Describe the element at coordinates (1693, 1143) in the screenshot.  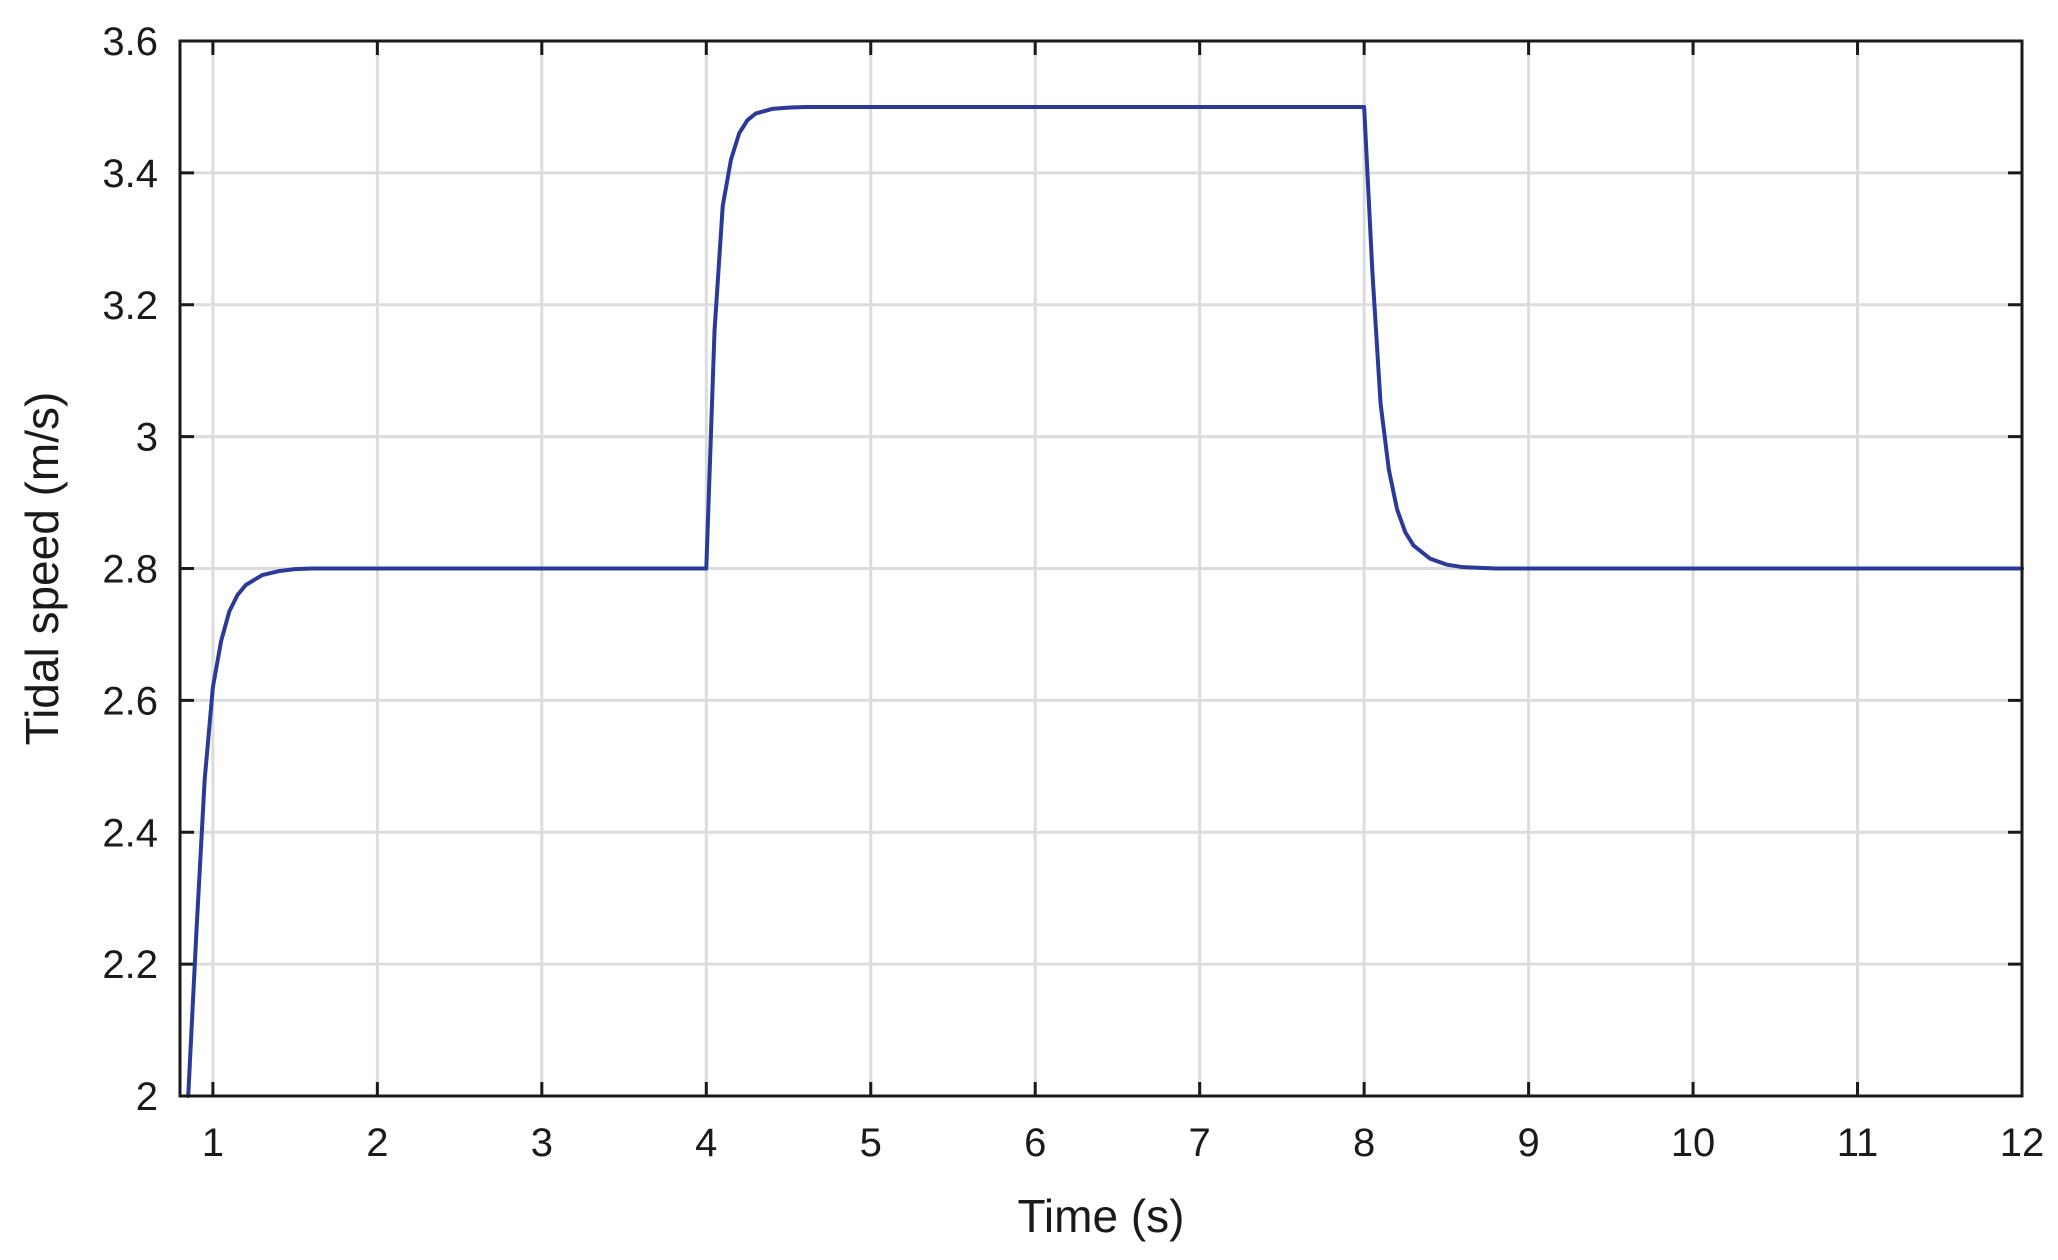
I see `x-tick-label: 10` at that location.